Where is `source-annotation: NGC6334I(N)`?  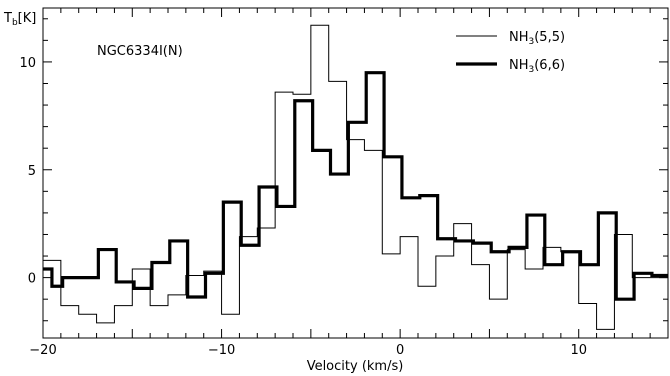 source-annotation: NGC6334I(N) is located at coordinates (140, 51).